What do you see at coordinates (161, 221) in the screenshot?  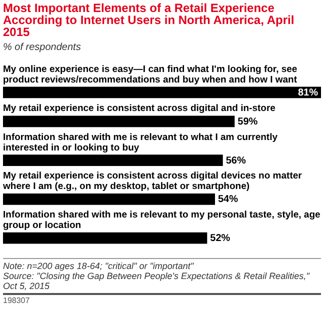 I see `y-tick-label: Information shared with me is relevant to my personal taste, style, age group or location` at bounding box center [161, 221].